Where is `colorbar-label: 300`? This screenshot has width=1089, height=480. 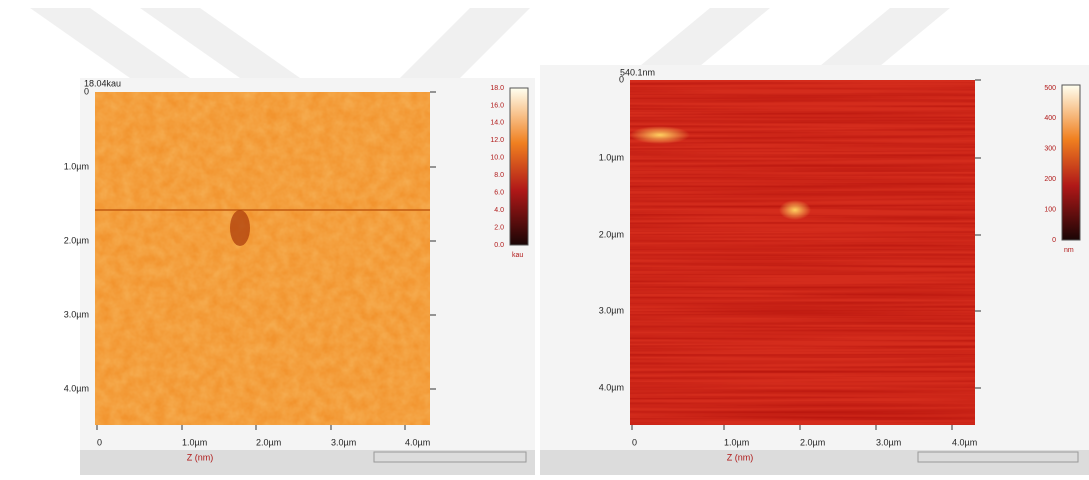 colorbar-label: 300 is located at coordinates (1050, 149).